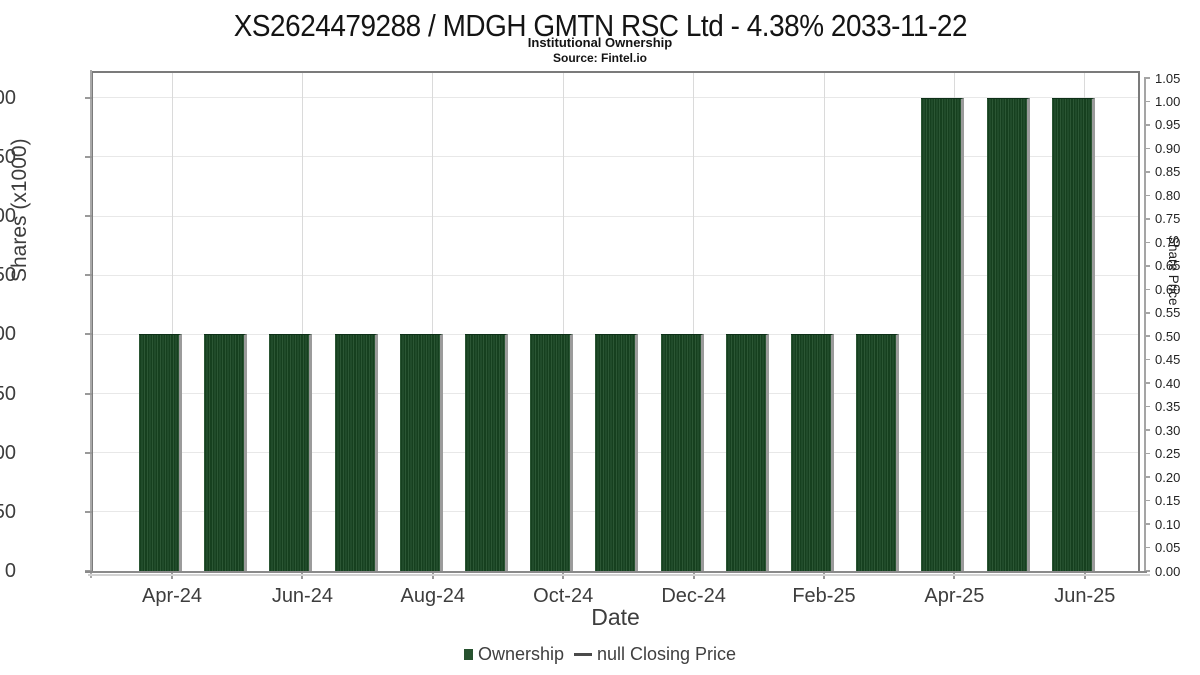  What do you see at coordinates (615, 617) in the screenshot?
I see `x-axis-title: Date` at bounding box center [615, 617].